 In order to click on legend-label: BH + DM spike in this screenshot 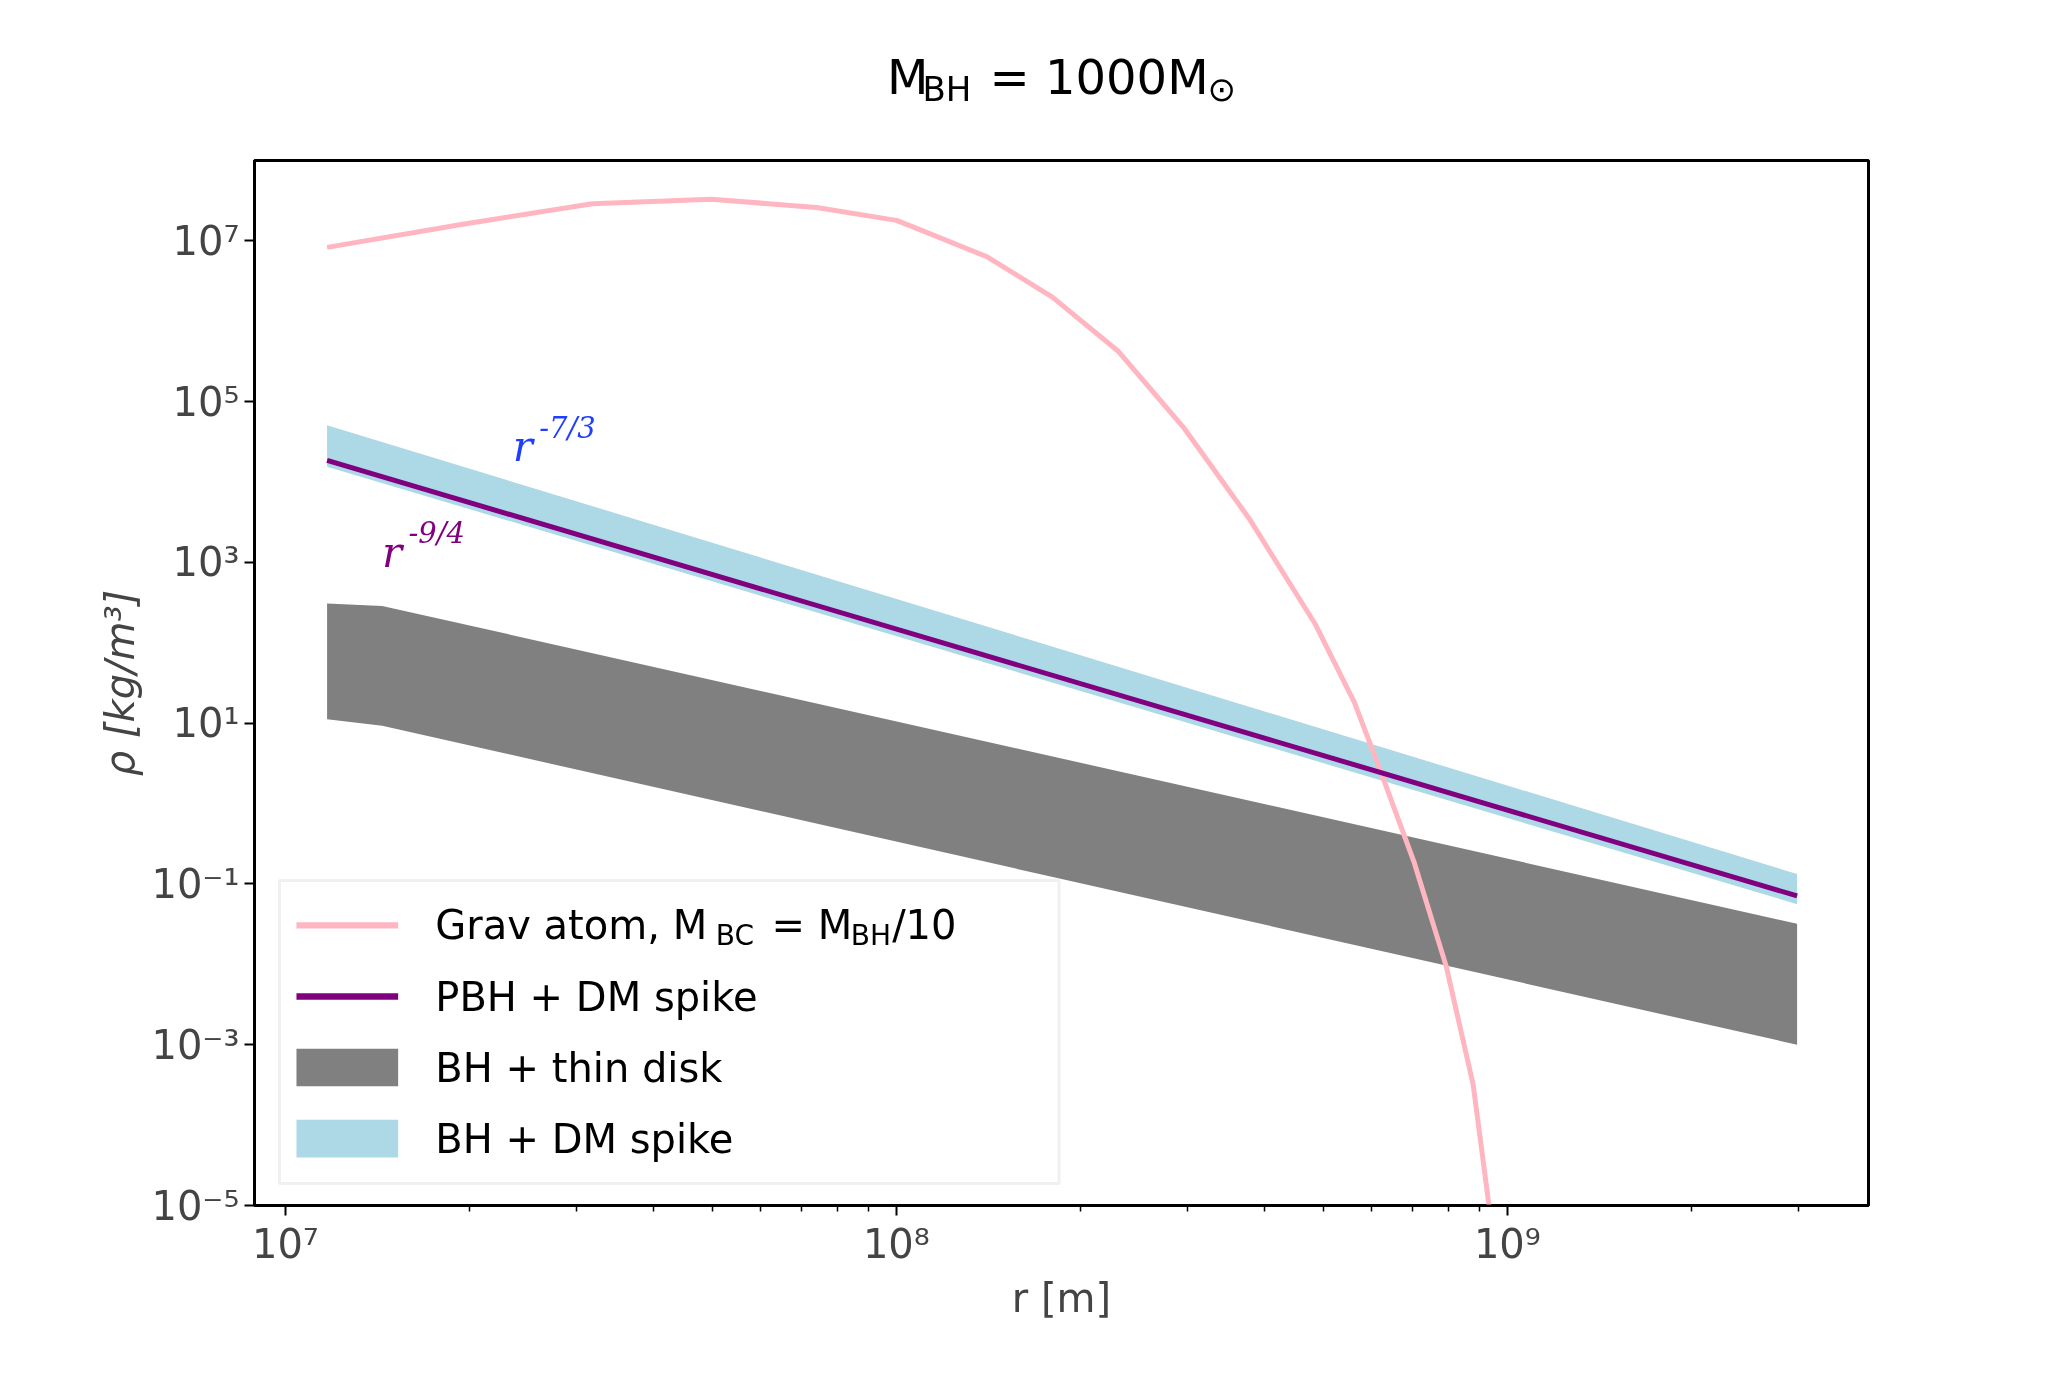, I will do `click(584, 1138)`.